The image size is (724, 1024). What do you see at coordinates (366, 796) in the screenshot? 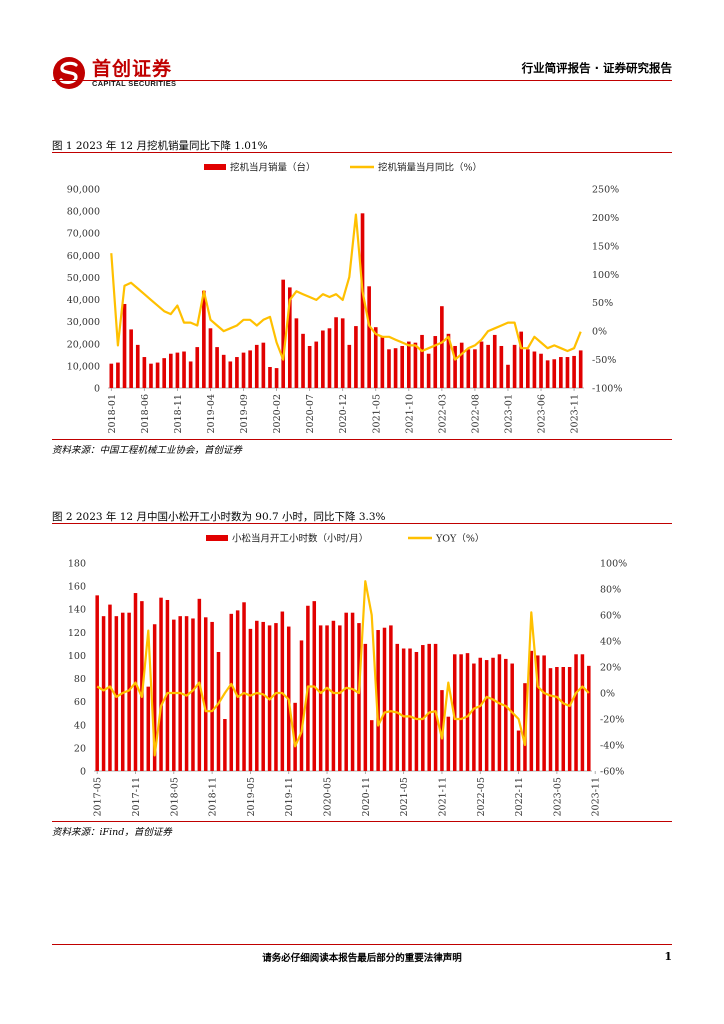
I see `x-tick-label: 2020-11` at bounding box center [366, 796].